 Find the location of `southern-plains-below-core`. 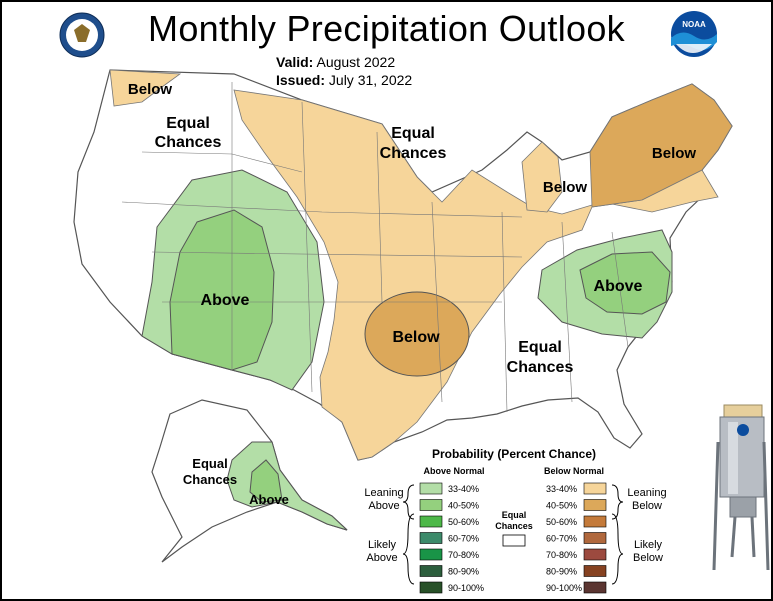

southern-plains-below-core is located at coordinates (417, 334).